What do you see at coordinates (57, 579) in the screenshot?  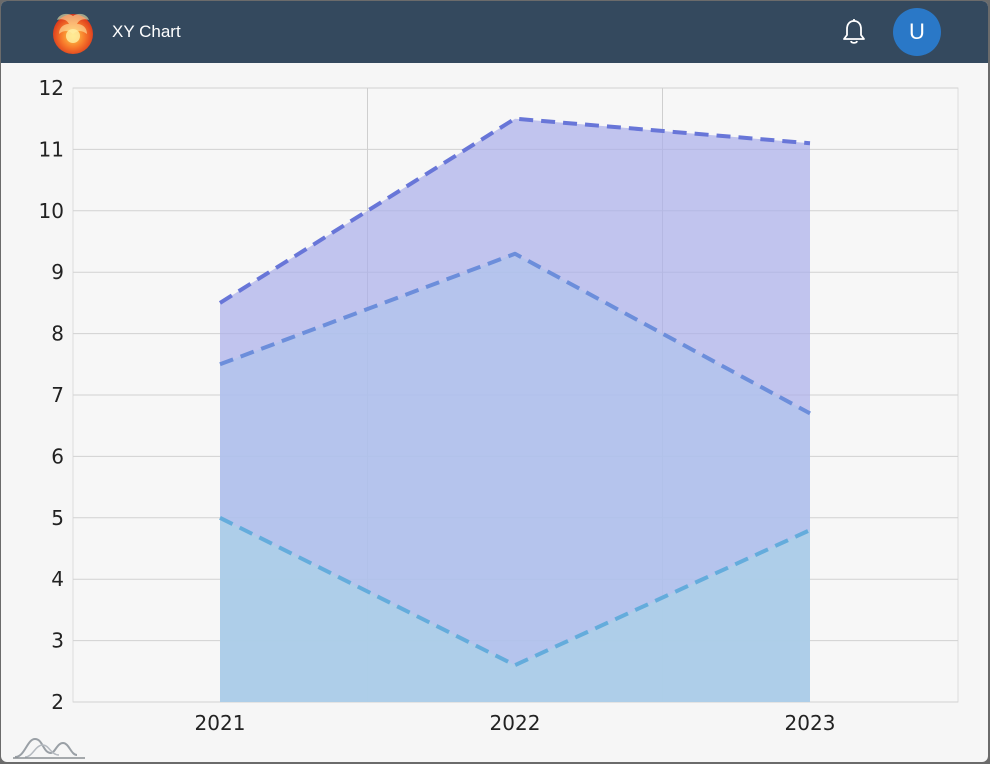 I see `y-tick-label: 4` at bounding box center [57, 579].